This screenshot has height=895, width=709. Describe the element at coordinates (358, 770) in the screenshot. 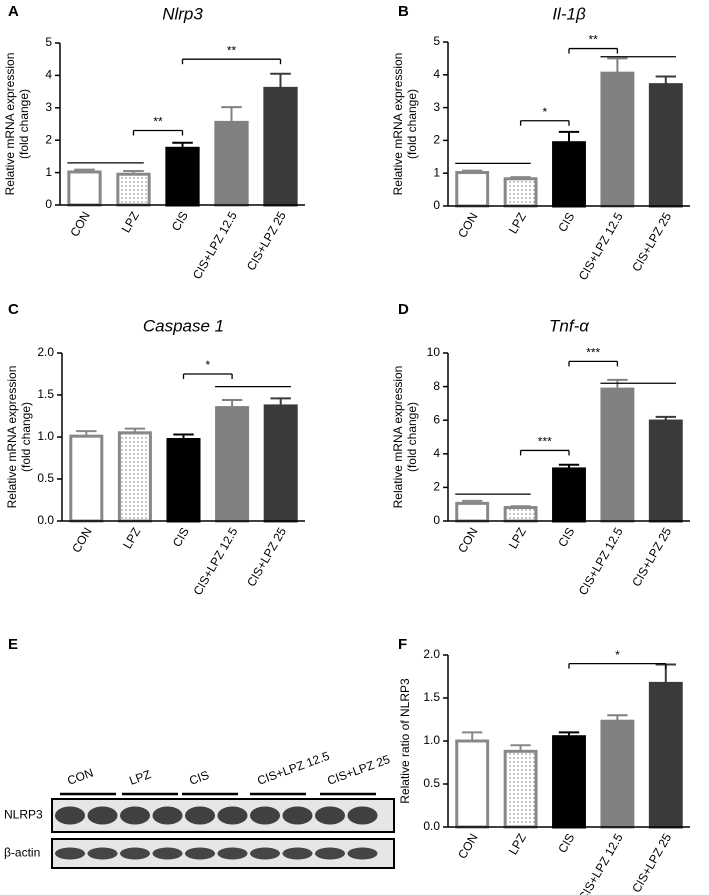

I see `lane-group-label: CIS+LPZ 25` at that location.